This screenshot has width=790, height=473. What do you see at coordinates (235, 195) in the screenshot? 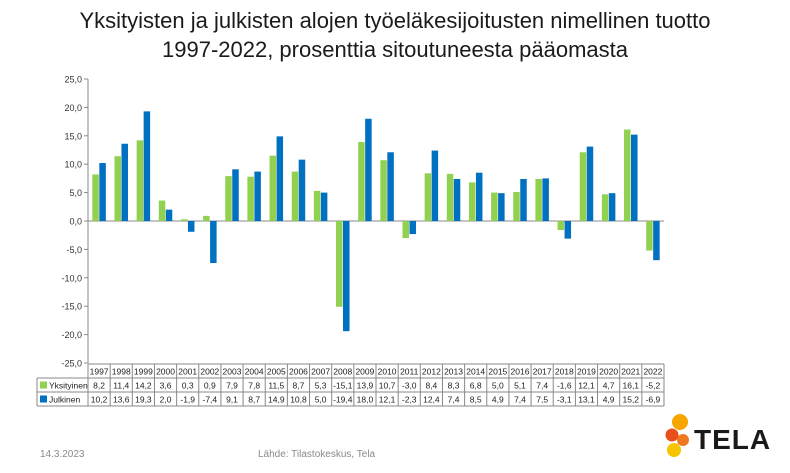
I see `bar-julkinen-2003` at bounding box center [235, 195].